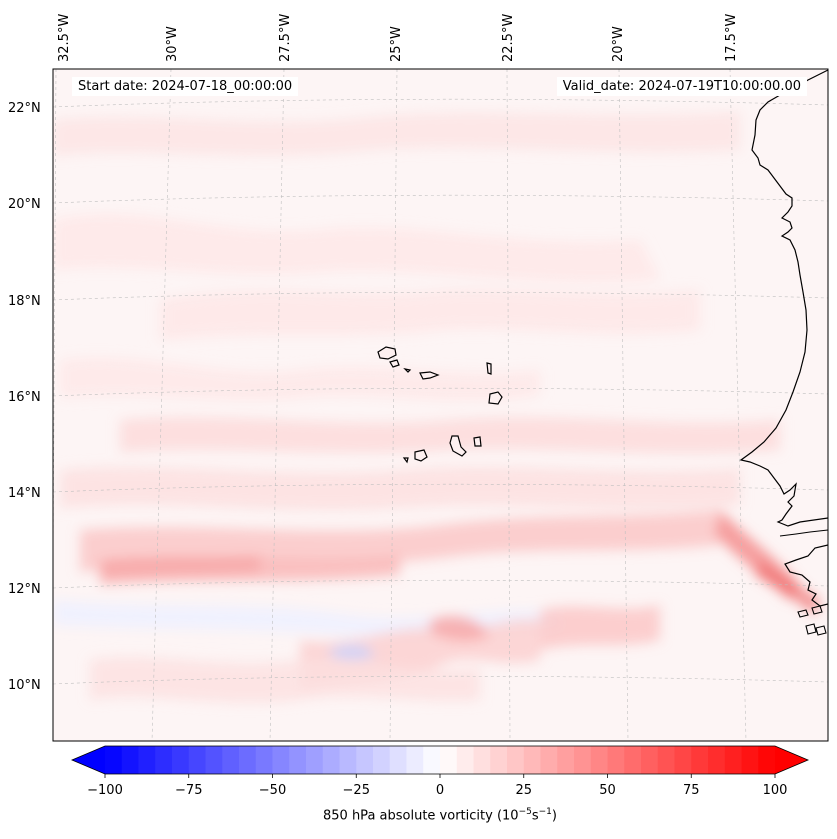 The image size is (837, 839). What do you see at coordinates (105, 790) in the screenshot?
I see `cbar-tick-label: −100` at bounding box center [105, 790].